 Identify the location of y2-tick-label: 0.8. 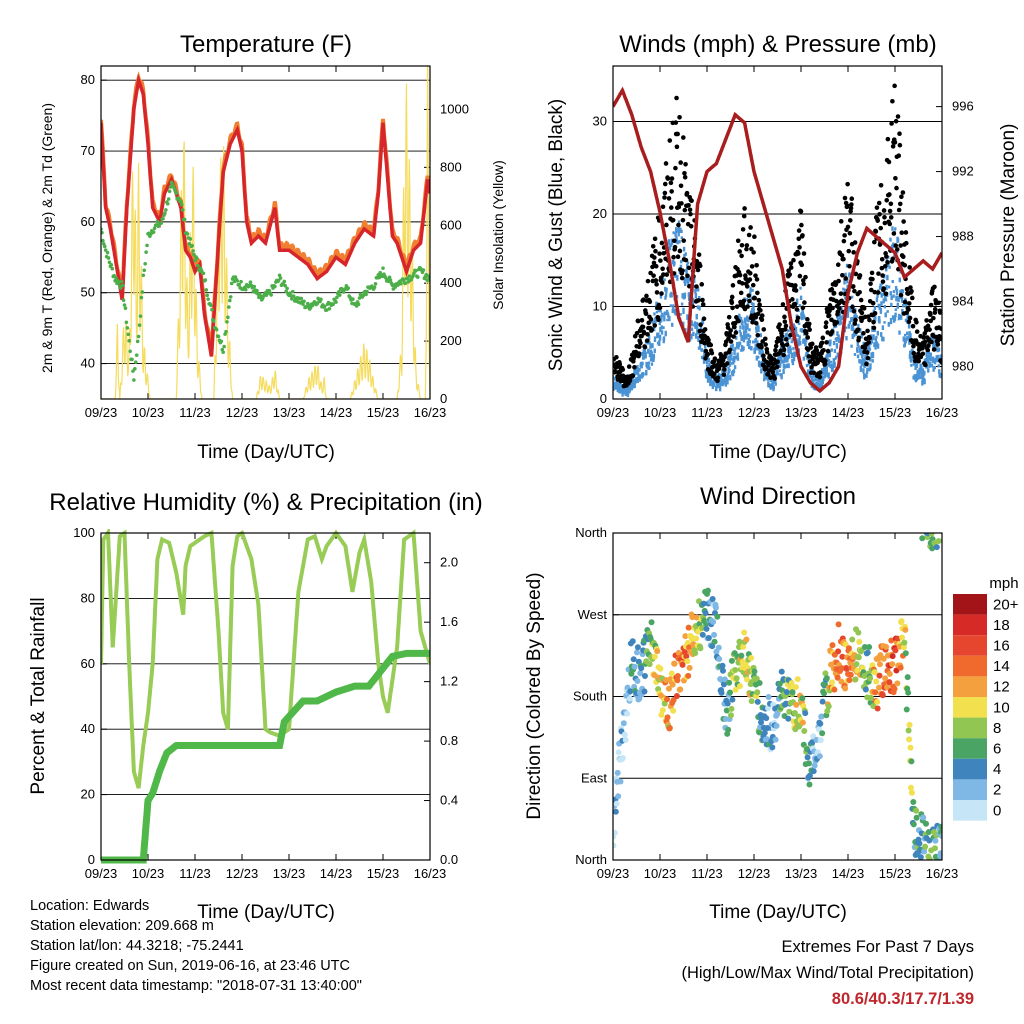
(449, 740).